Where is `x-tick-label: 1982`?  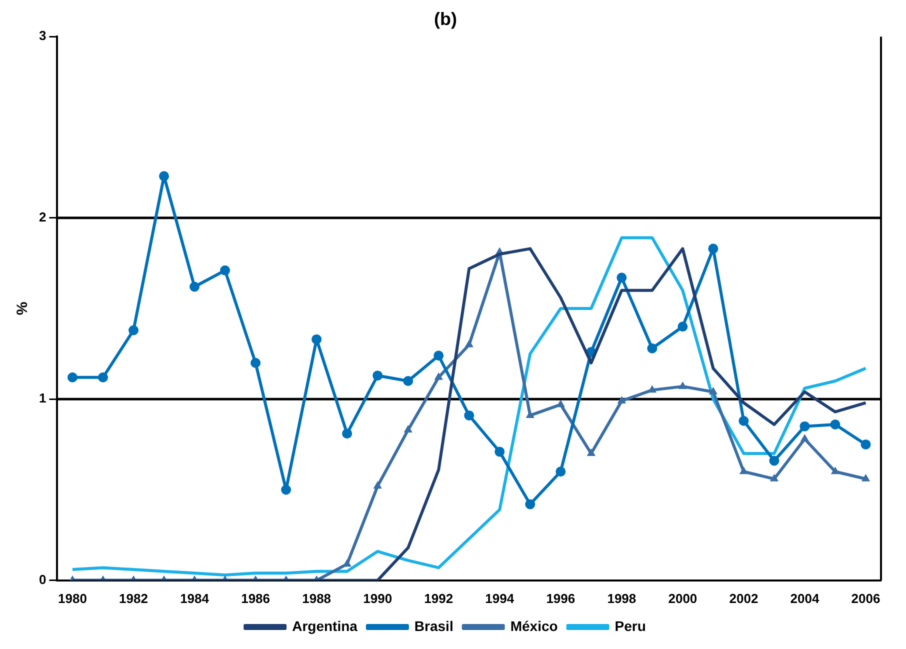
x-tick-label: 1982 is located at coordinates (133, 598).